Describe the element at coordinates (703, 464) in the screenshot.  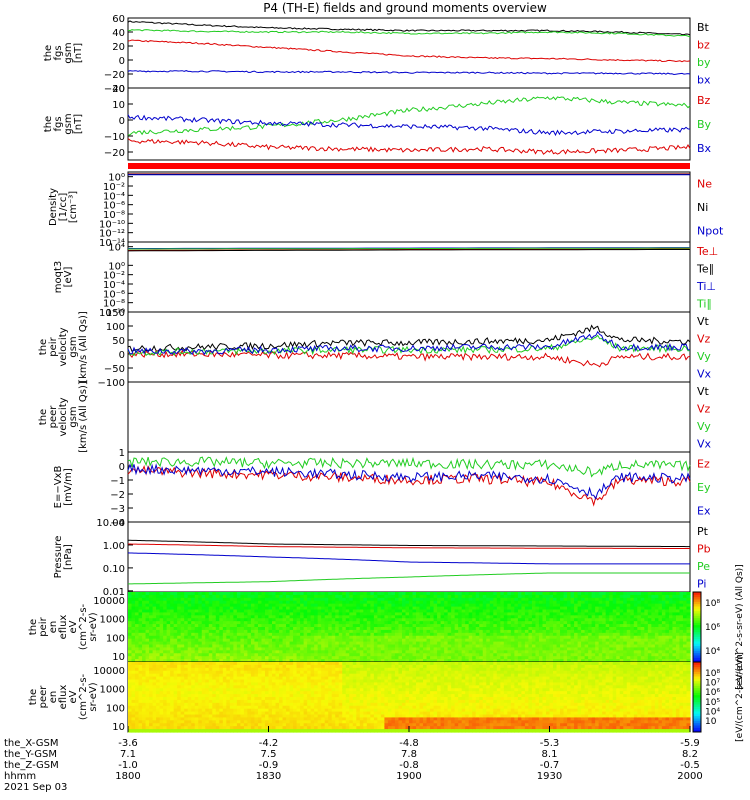
I see `legend-label: Ez` at that location.